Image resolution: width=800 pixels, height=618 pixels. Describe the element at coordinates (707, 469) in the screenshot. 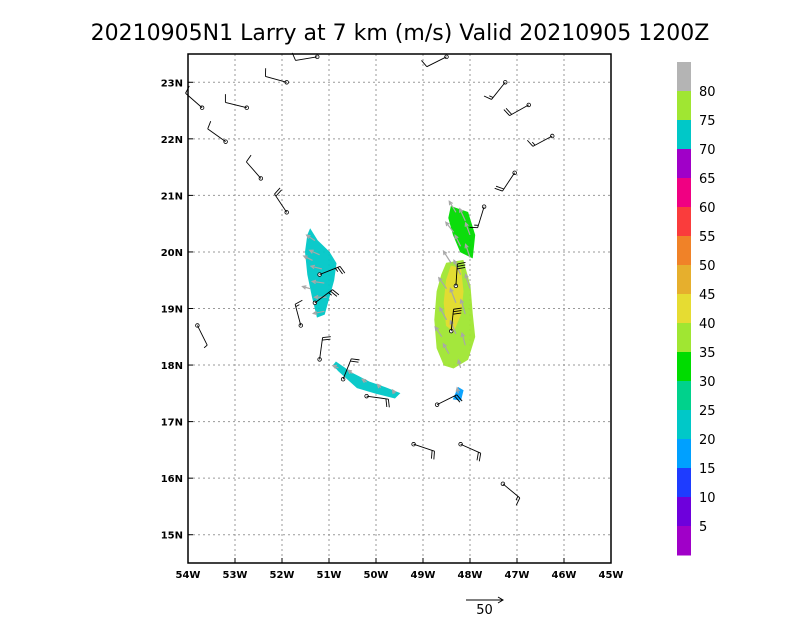

I see `colorbar-label: 15` at that location.